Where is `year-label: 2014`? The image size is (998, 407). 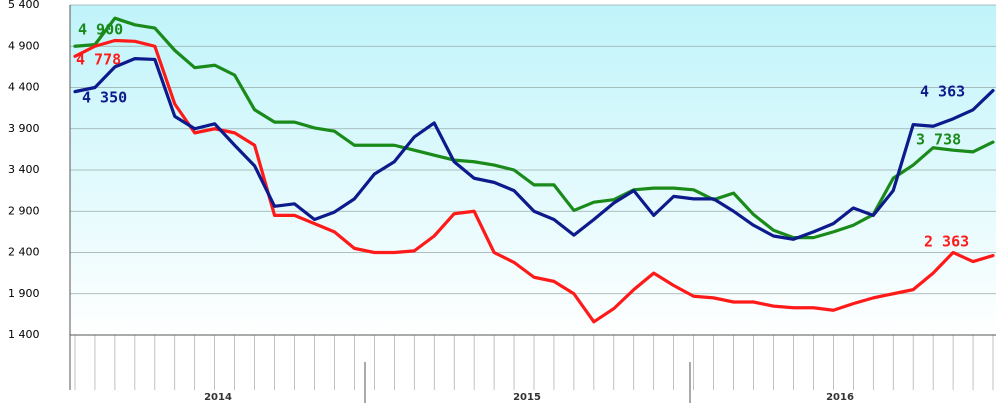
year-label: 2014 is located at coordinates (218, 397).